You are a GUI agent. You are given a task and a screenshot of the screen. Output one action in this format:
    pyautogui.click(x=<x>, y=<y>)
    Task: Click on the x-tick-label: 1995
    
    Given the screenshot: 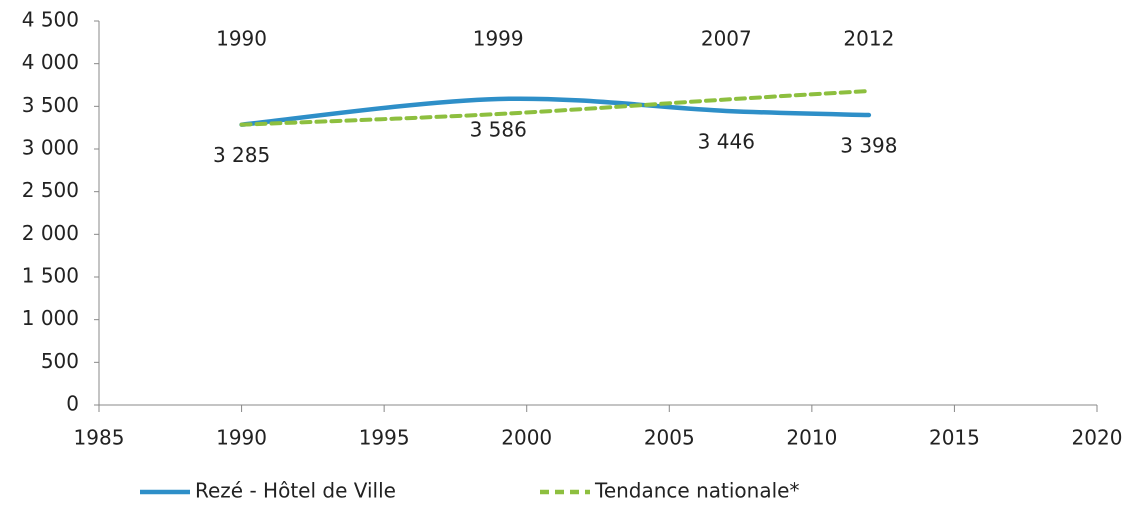 What is the action you would take?
    pyautogui.click(x=384, y=438)
    